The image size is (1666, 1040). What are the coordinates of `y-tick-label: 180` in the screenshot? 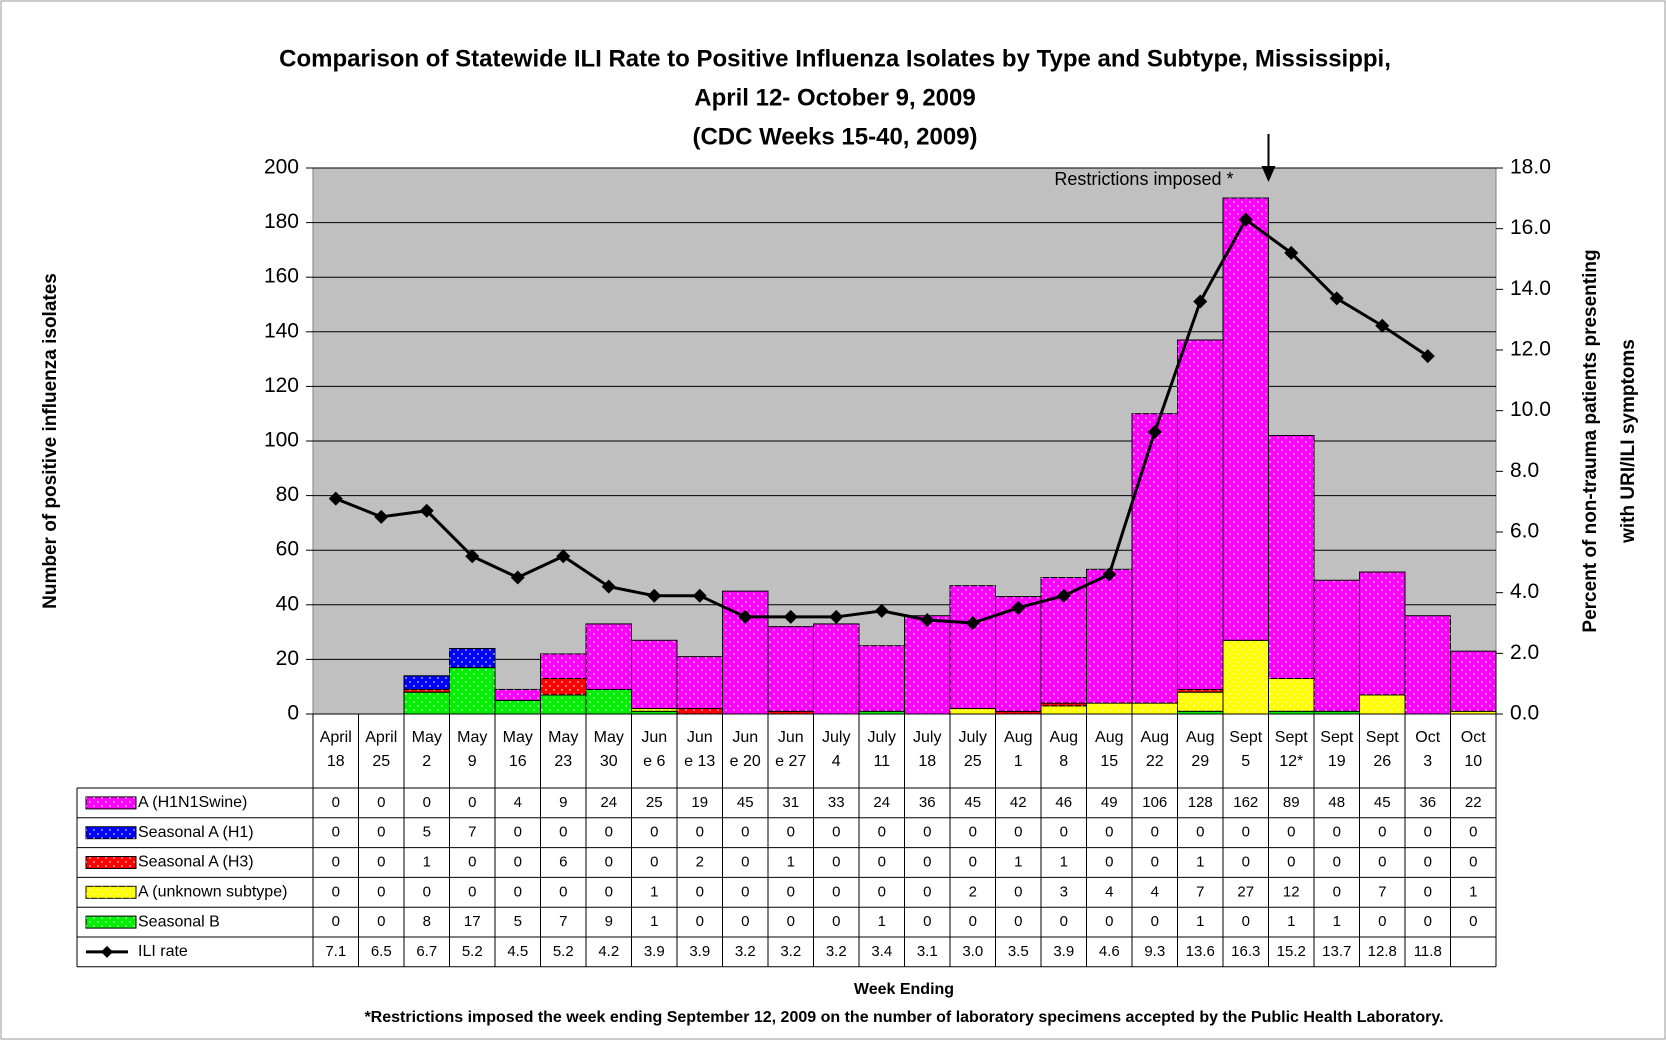 It's located at (281, 221).